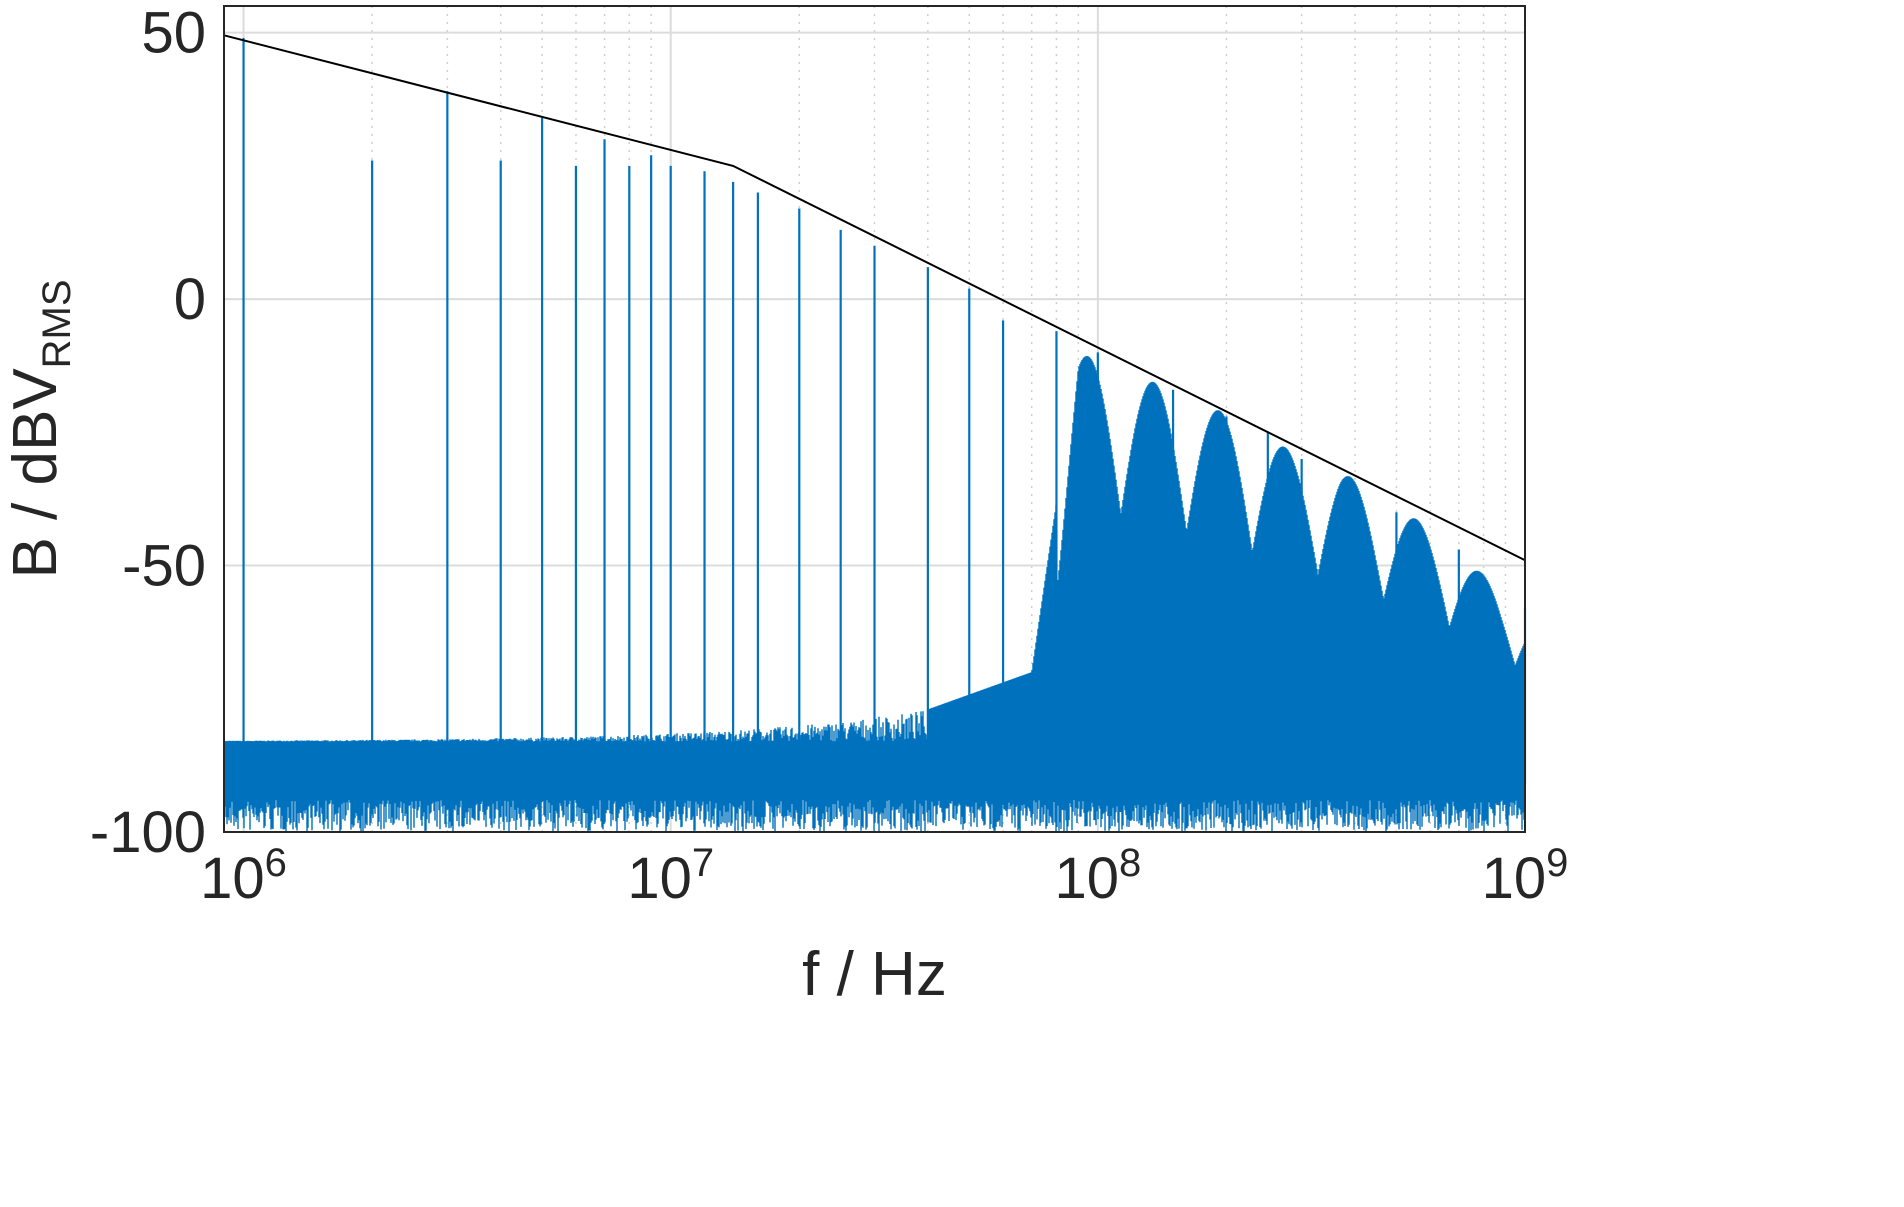  I want to click on x-tick-label: 10⁷, so click(670, 876).